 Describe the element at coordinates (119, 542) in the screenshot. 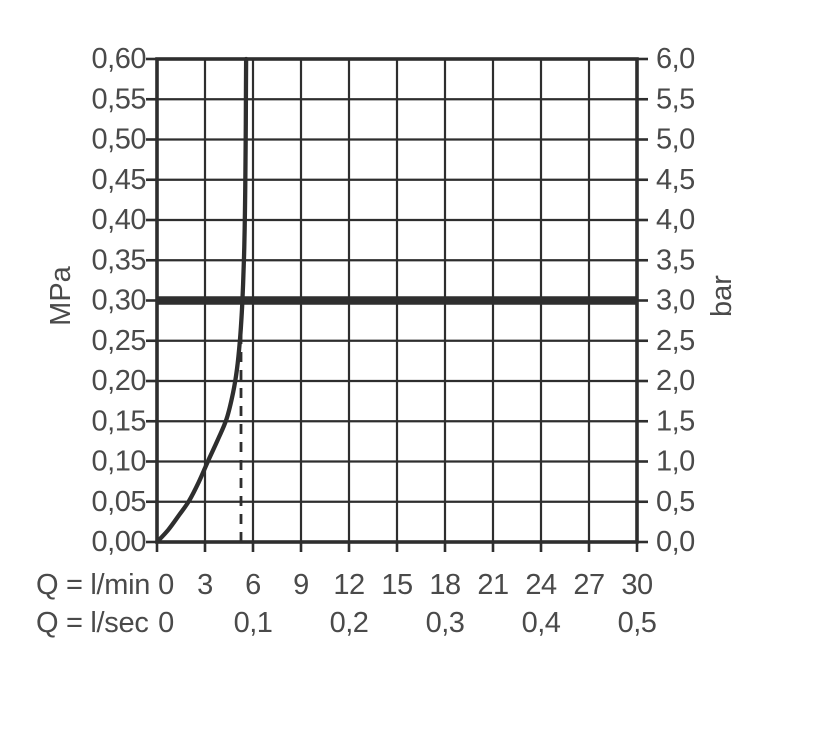

I see `y-left-tick-label: 0,00` at that location.